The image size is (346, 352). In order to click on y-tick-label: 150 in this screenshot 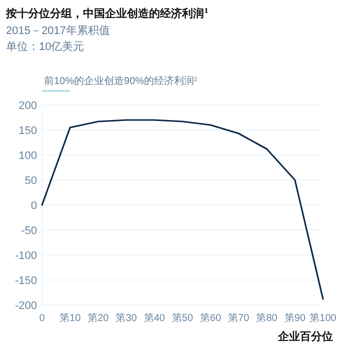, I will do `click(27, 130)`.